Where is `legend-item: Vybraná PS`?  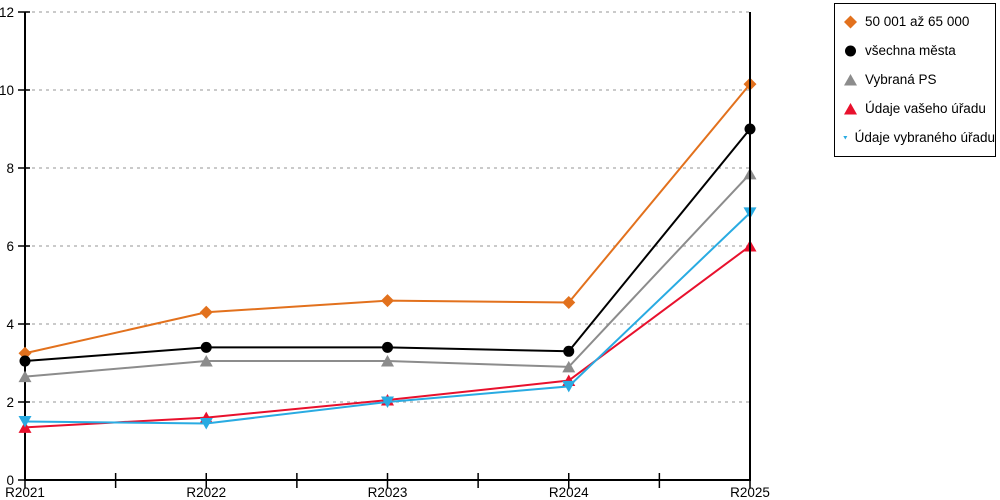 legend-item: Vybraná PS is located at coordinates (915, 79).